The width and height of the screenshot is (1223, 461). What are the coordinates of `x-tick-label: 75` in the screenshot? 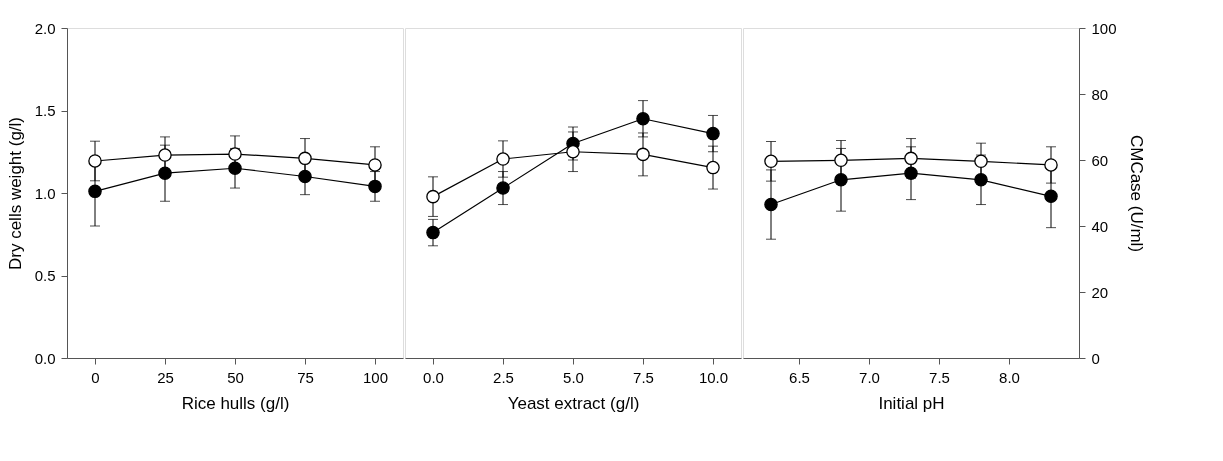 It's located at (305, 377).